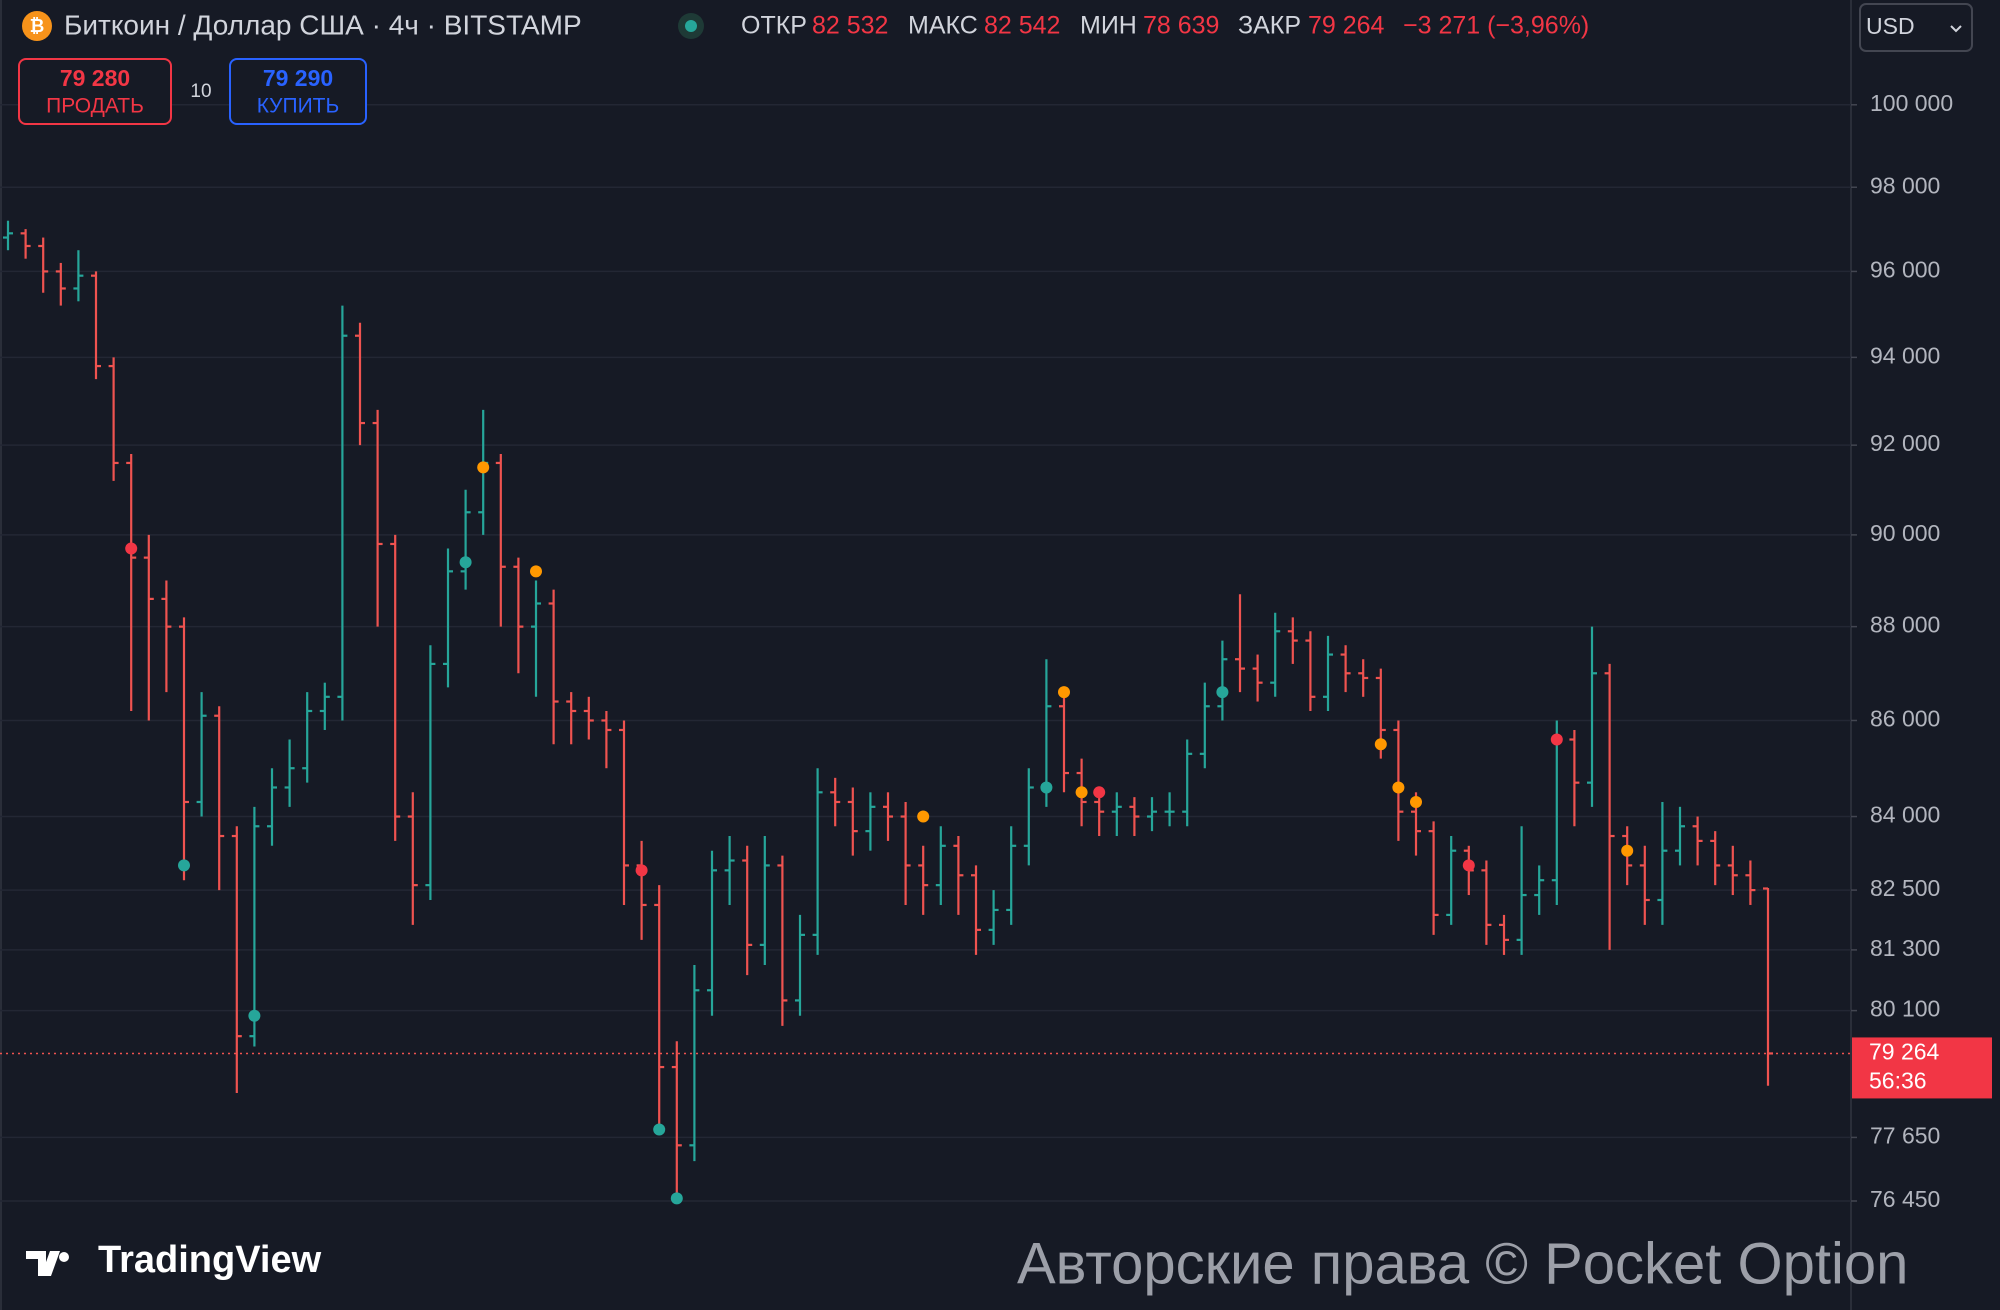 The height and width of the screenshot is (1310, 2000). Describe the element at coordinates (1905, 888) in the screenshot. I see `y-tick-label: 82 500` at that location.